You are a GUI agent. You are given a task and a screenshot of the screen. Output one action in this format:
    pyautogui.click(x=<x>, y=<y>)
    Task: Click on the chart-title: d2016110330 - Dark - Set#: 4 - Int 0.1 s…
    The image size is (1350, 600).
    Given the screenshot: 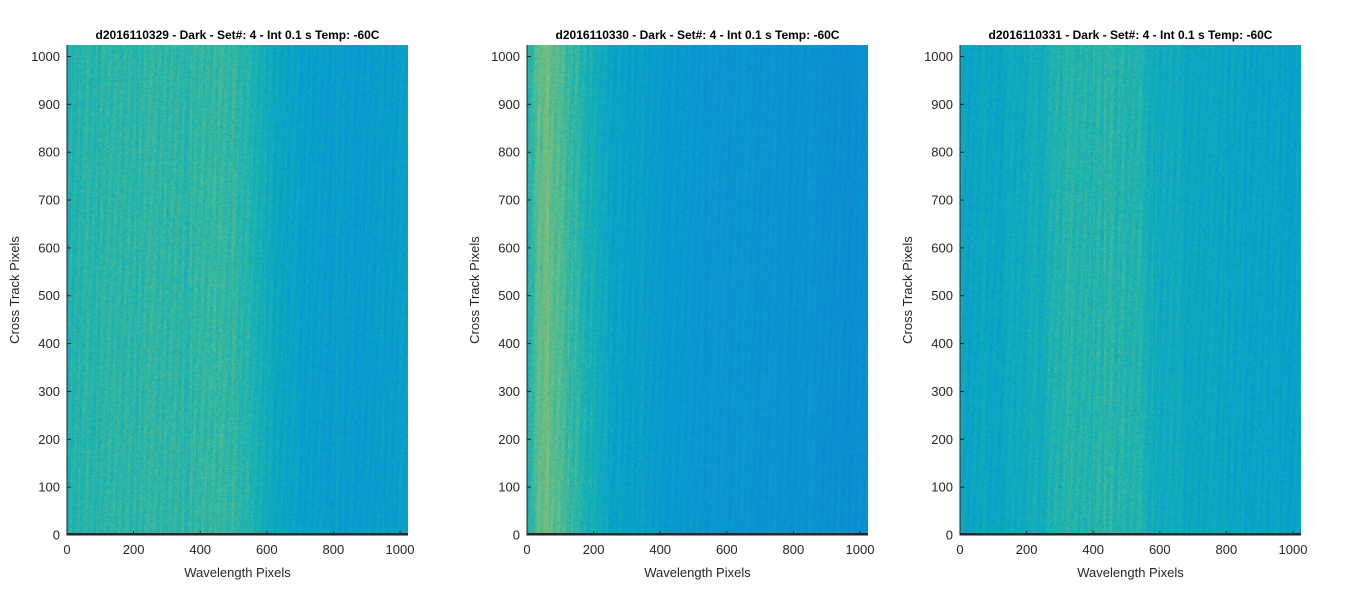 What is the action you would take?
    pyautogui.click(x=698, y=35)
    